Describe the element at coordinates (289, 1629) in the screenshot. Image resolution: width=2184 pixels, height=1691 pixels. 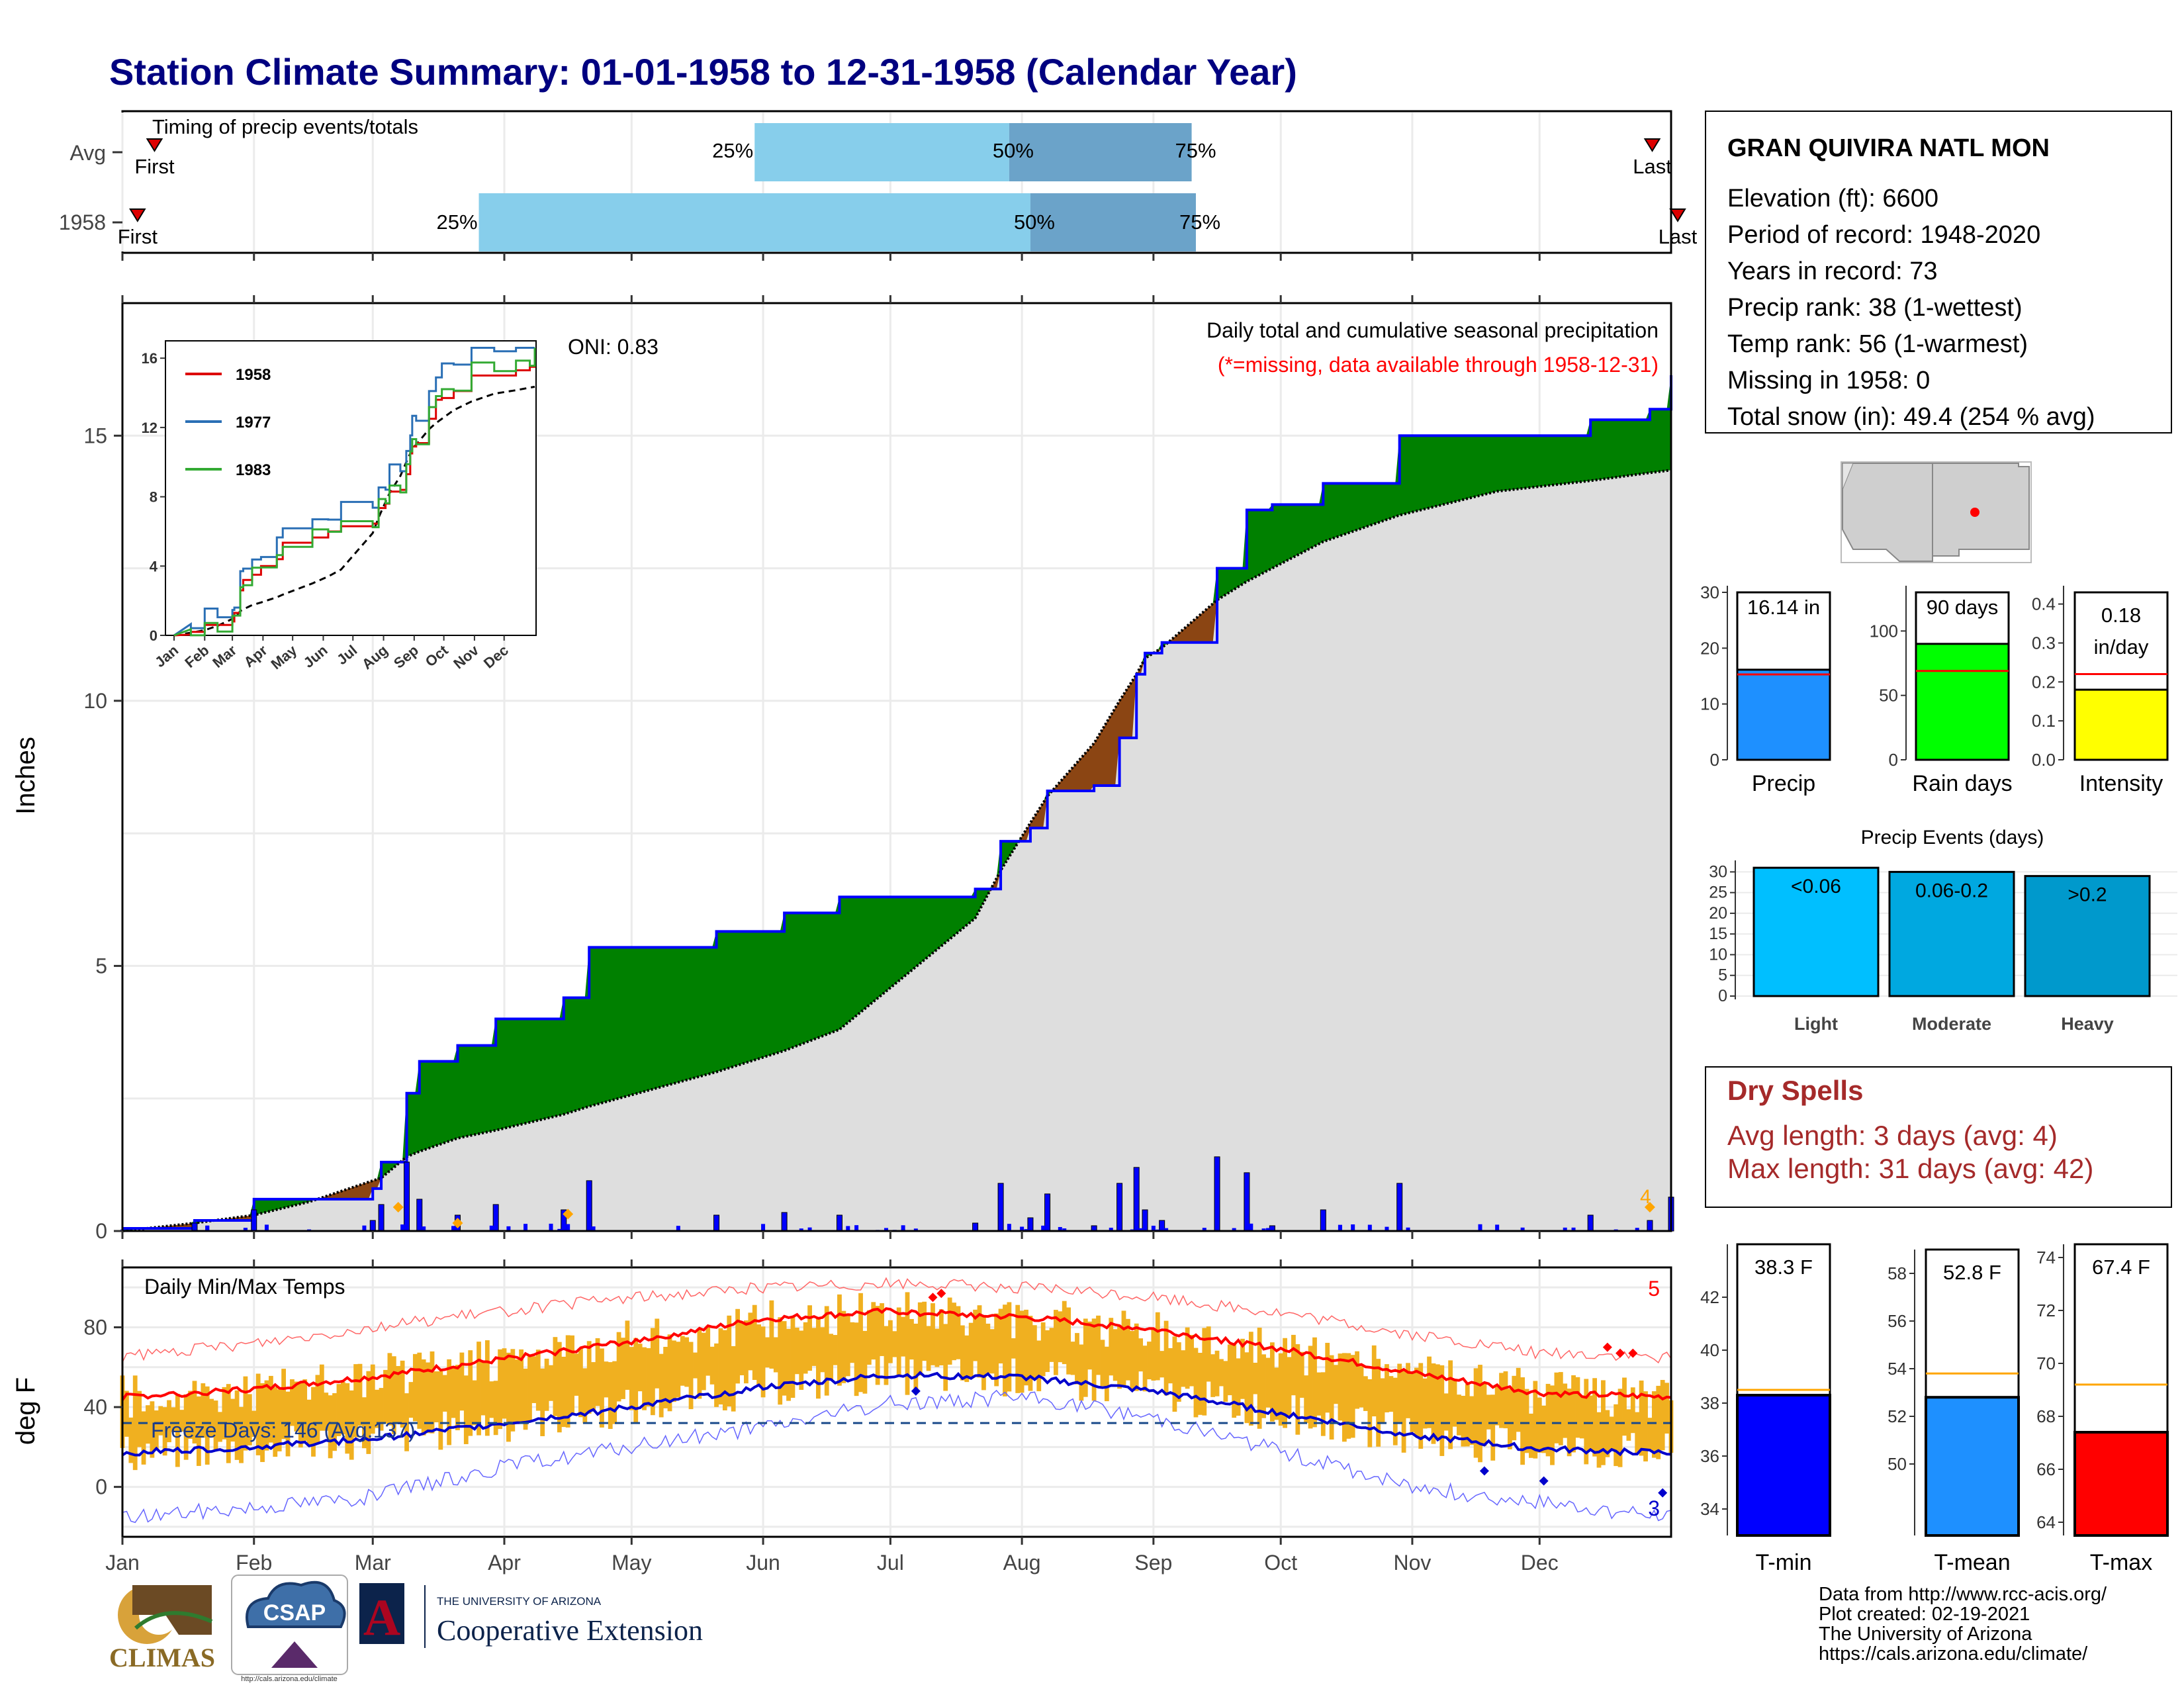
I see `csap-logo: CSAP http://cals.arizona.edu/climate` at that location.